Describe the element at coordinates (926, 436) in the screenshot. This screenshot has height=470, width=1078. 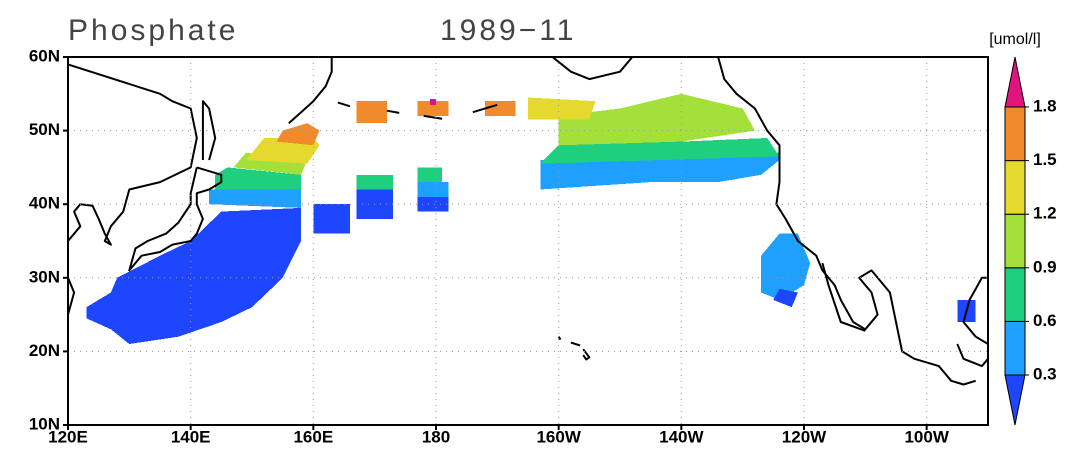
I see `x-tick-label: 100W` at that location.